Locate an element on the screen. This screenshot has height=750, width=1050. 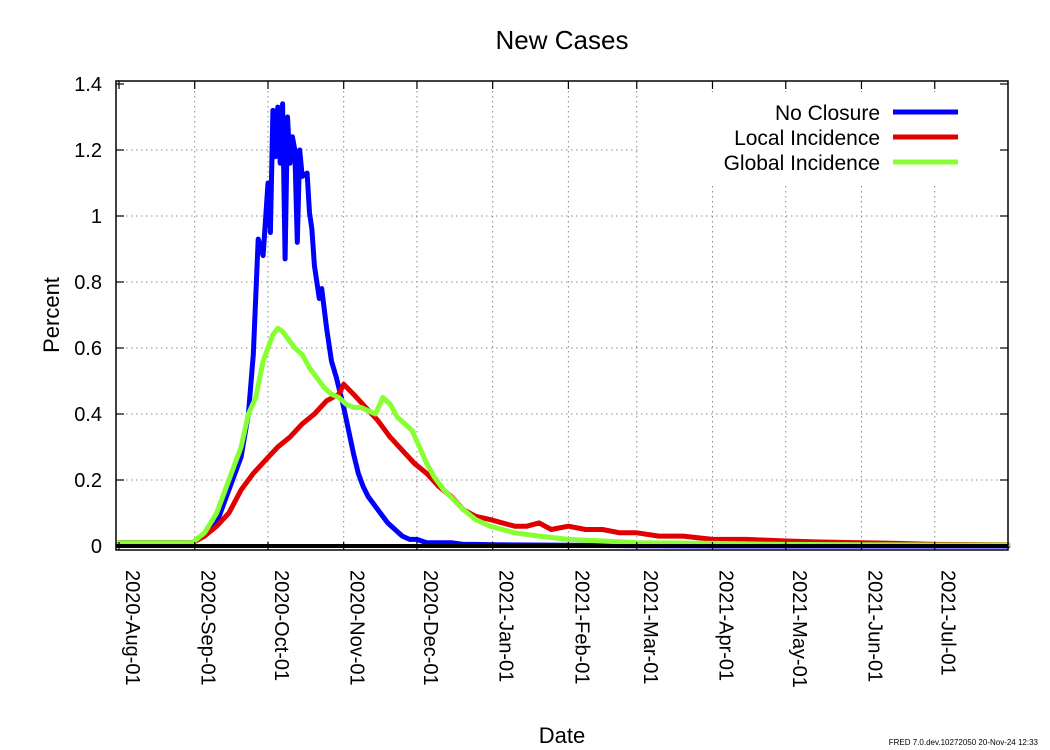
y-axis-label: Percent is located at coordinates (51, 315).